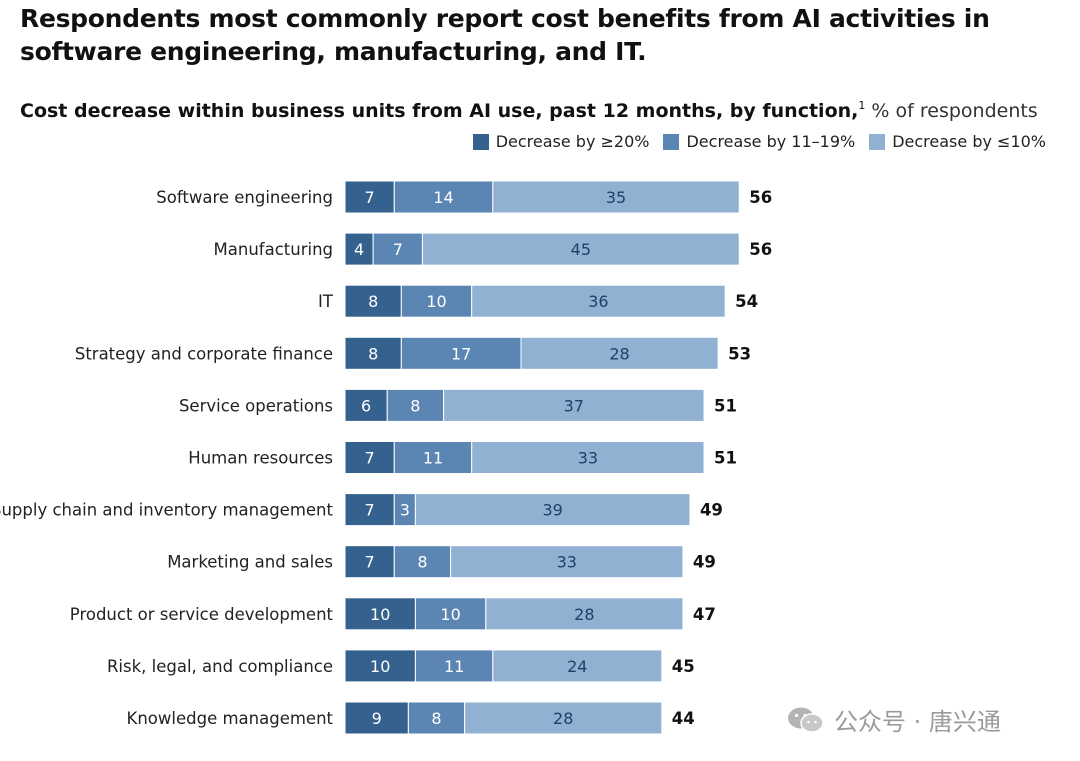  Describe the element at coordinates (739, 353) in the screenshot. I see `total-value-label: 53` at that location.